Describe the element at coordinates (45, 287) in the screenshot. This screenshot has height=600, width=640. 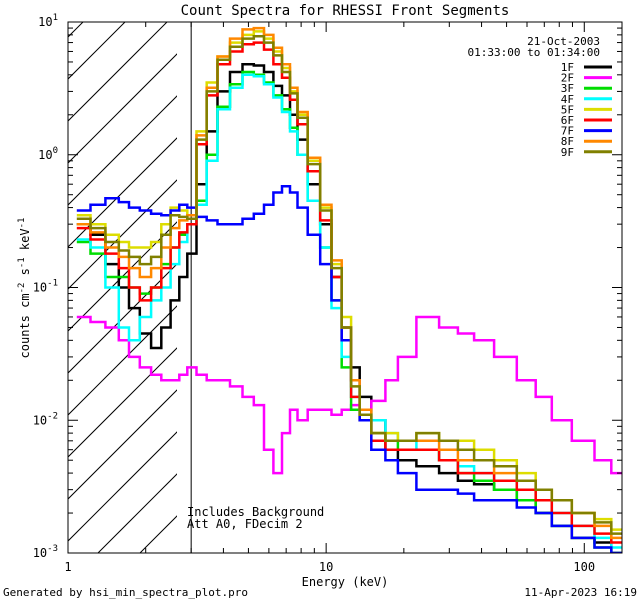
I see `y-tick-label: 10⁻¹` at that location.